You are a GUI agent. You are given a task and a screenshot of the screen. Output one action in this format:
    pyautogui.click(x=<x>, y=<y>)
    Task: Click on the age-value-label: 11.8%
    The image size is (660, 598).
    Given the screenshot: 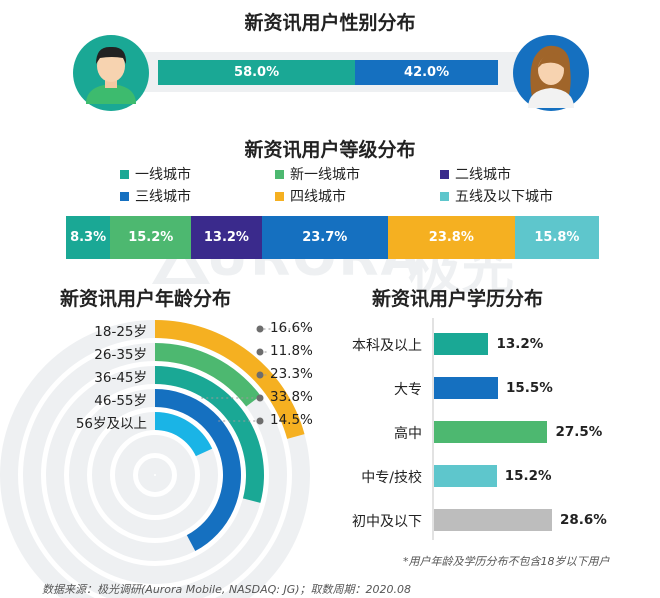 What is the action you would take?
    pyautogui.click(x=291, y=351)
    